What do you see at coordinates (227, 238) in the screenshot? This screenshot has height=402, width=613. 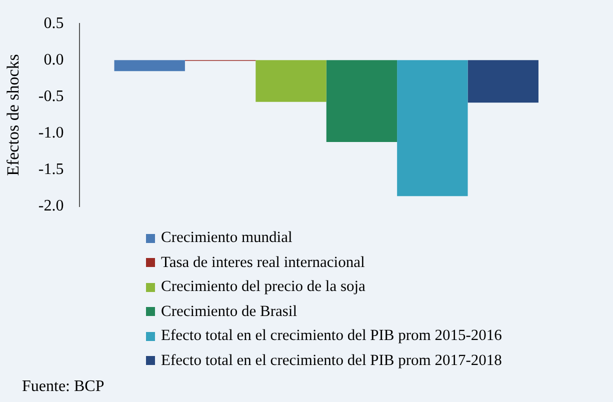 I see `legend-label: Crecimiento mundial` at bounding box center [227, 238].